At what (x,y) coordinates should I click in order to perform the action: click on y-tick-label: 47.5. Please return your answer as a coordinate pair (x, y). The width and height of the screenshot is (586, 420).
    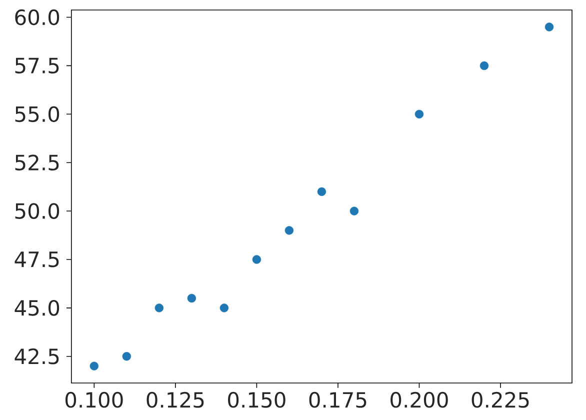
    Looking at the image, I should click on (36, 260).